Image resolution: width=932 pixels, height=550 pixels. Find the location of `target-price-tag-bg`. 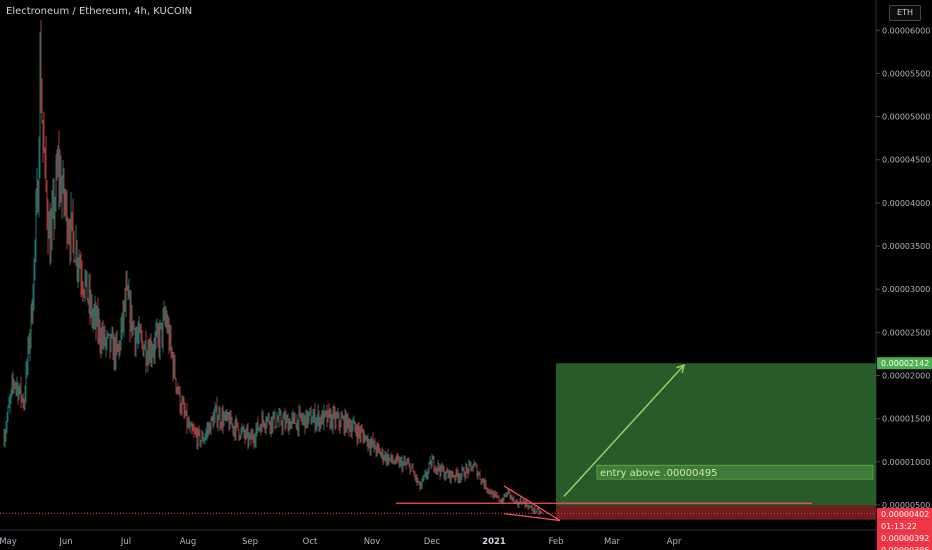

target-price-tag-bg is located at coordinates (904, 363).